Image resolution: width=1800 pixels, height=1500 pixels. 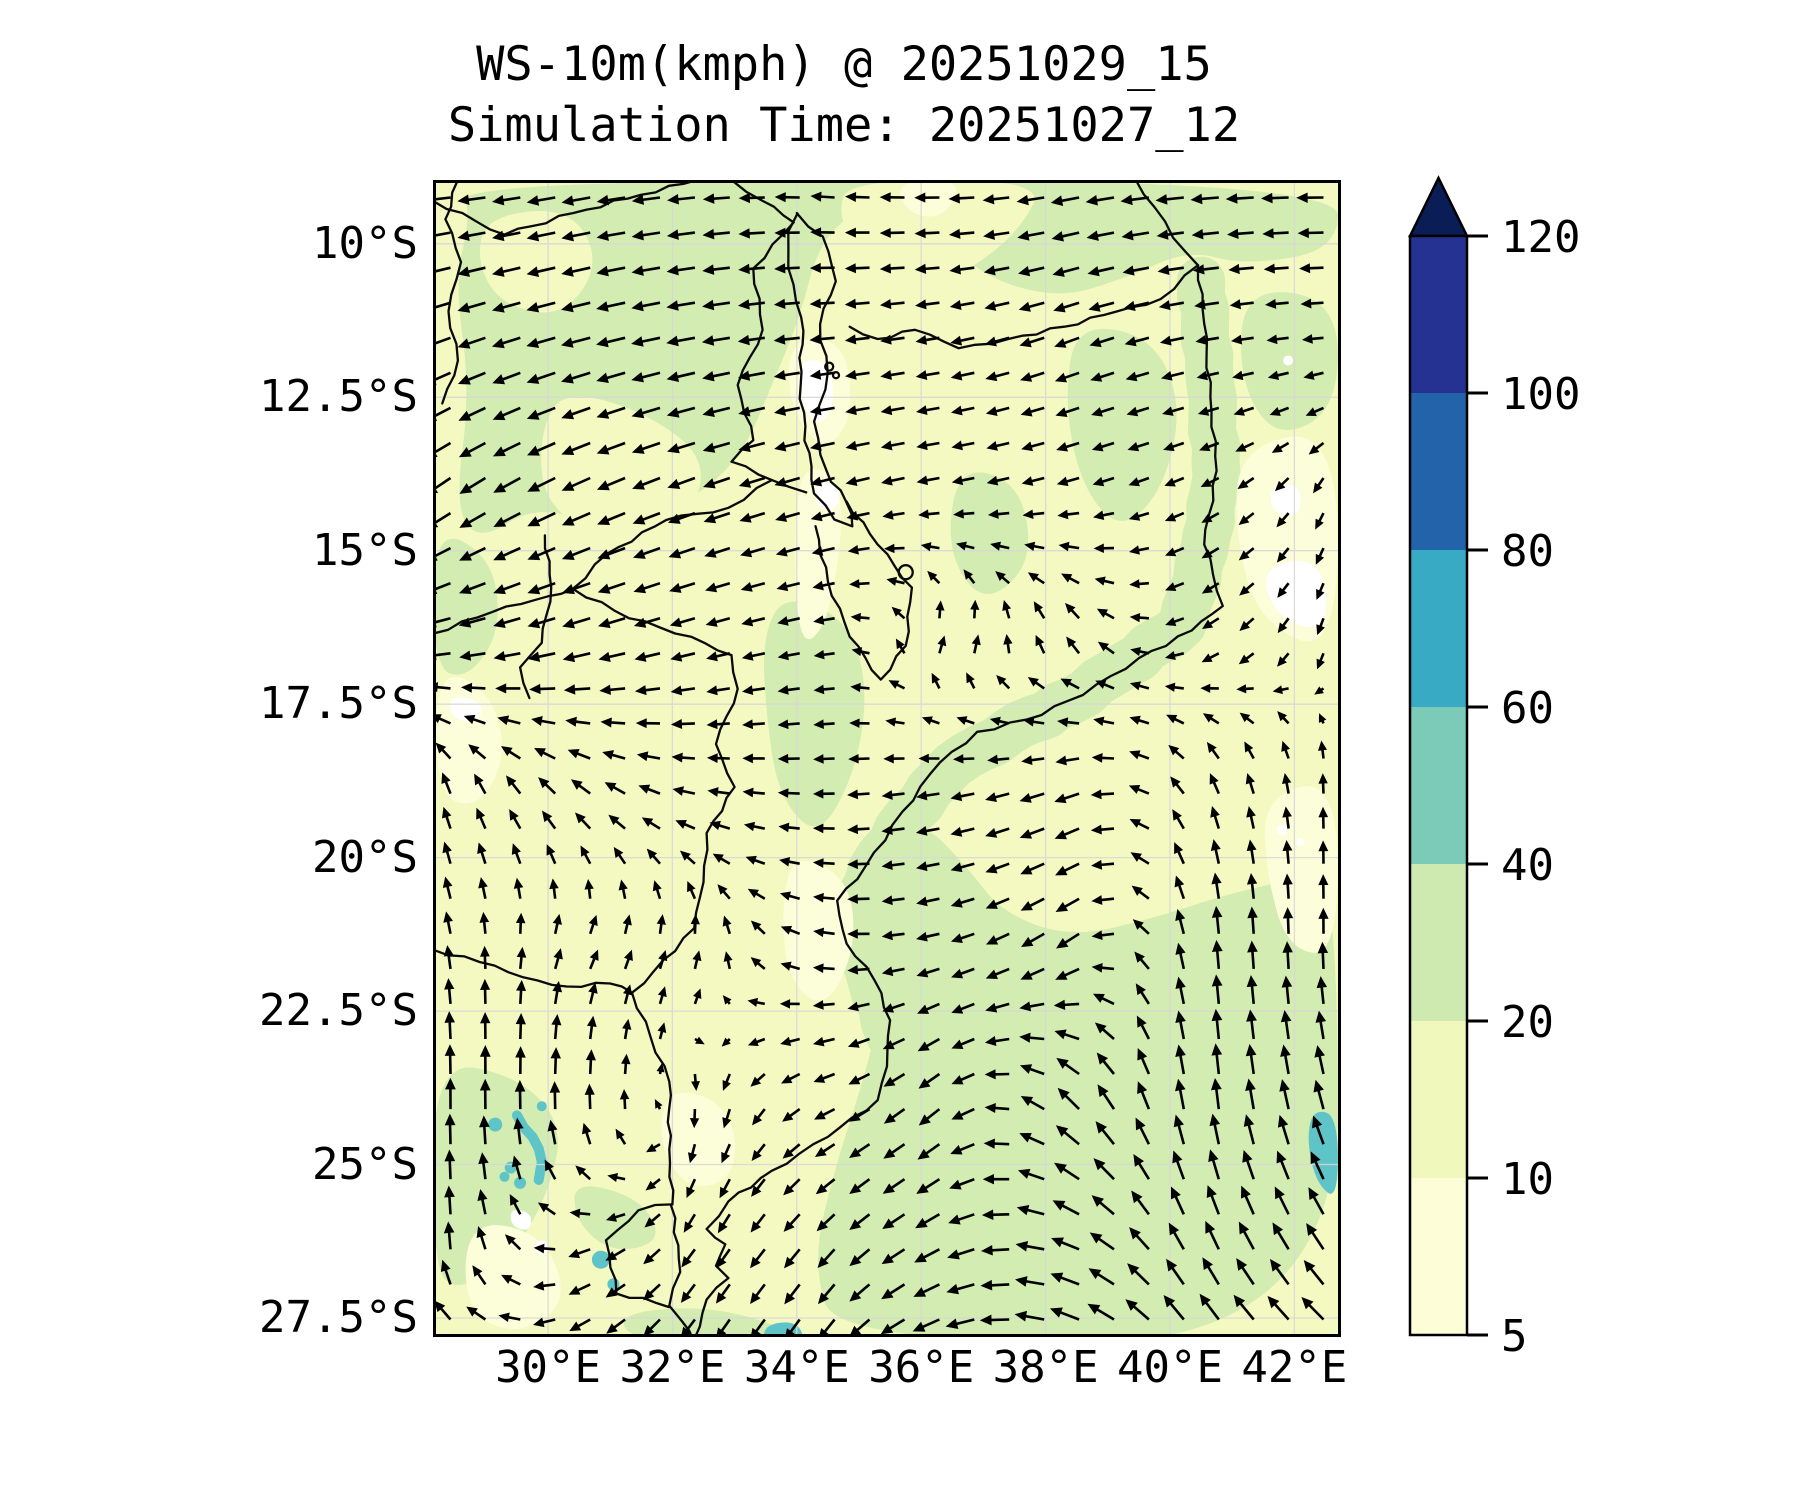 I want to click on plot-title-line2: Simulation Time: 20251027_12, so click(x=844, y=125).